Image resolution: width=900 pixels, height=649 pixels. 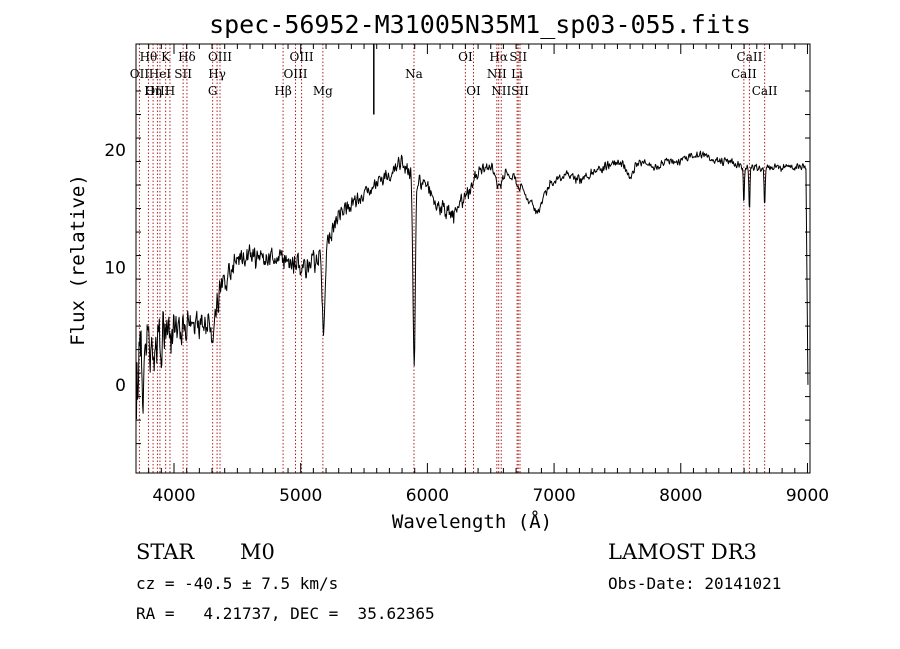 What do you see at coordinates (682, 552) in the screenshot?
I see `survey-release: LAMOST DR3` at bounding box center [682, 552].